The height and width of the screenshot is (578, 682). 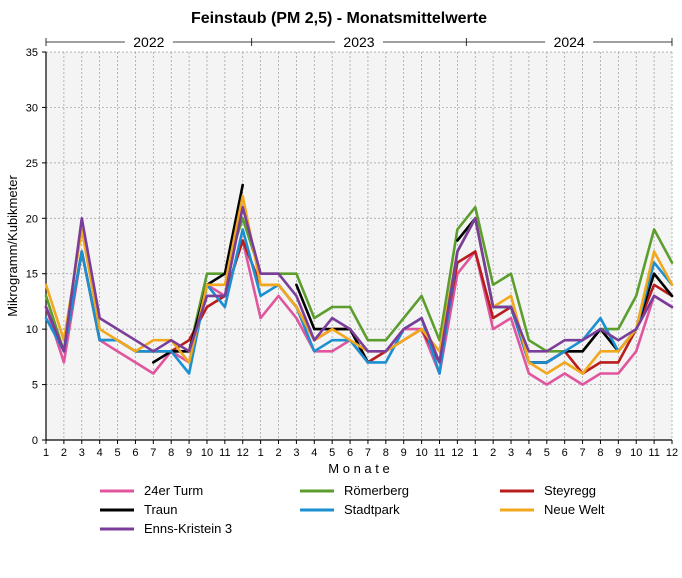 I want to click on y-tick-label: 10, so click(x=32, y=330).